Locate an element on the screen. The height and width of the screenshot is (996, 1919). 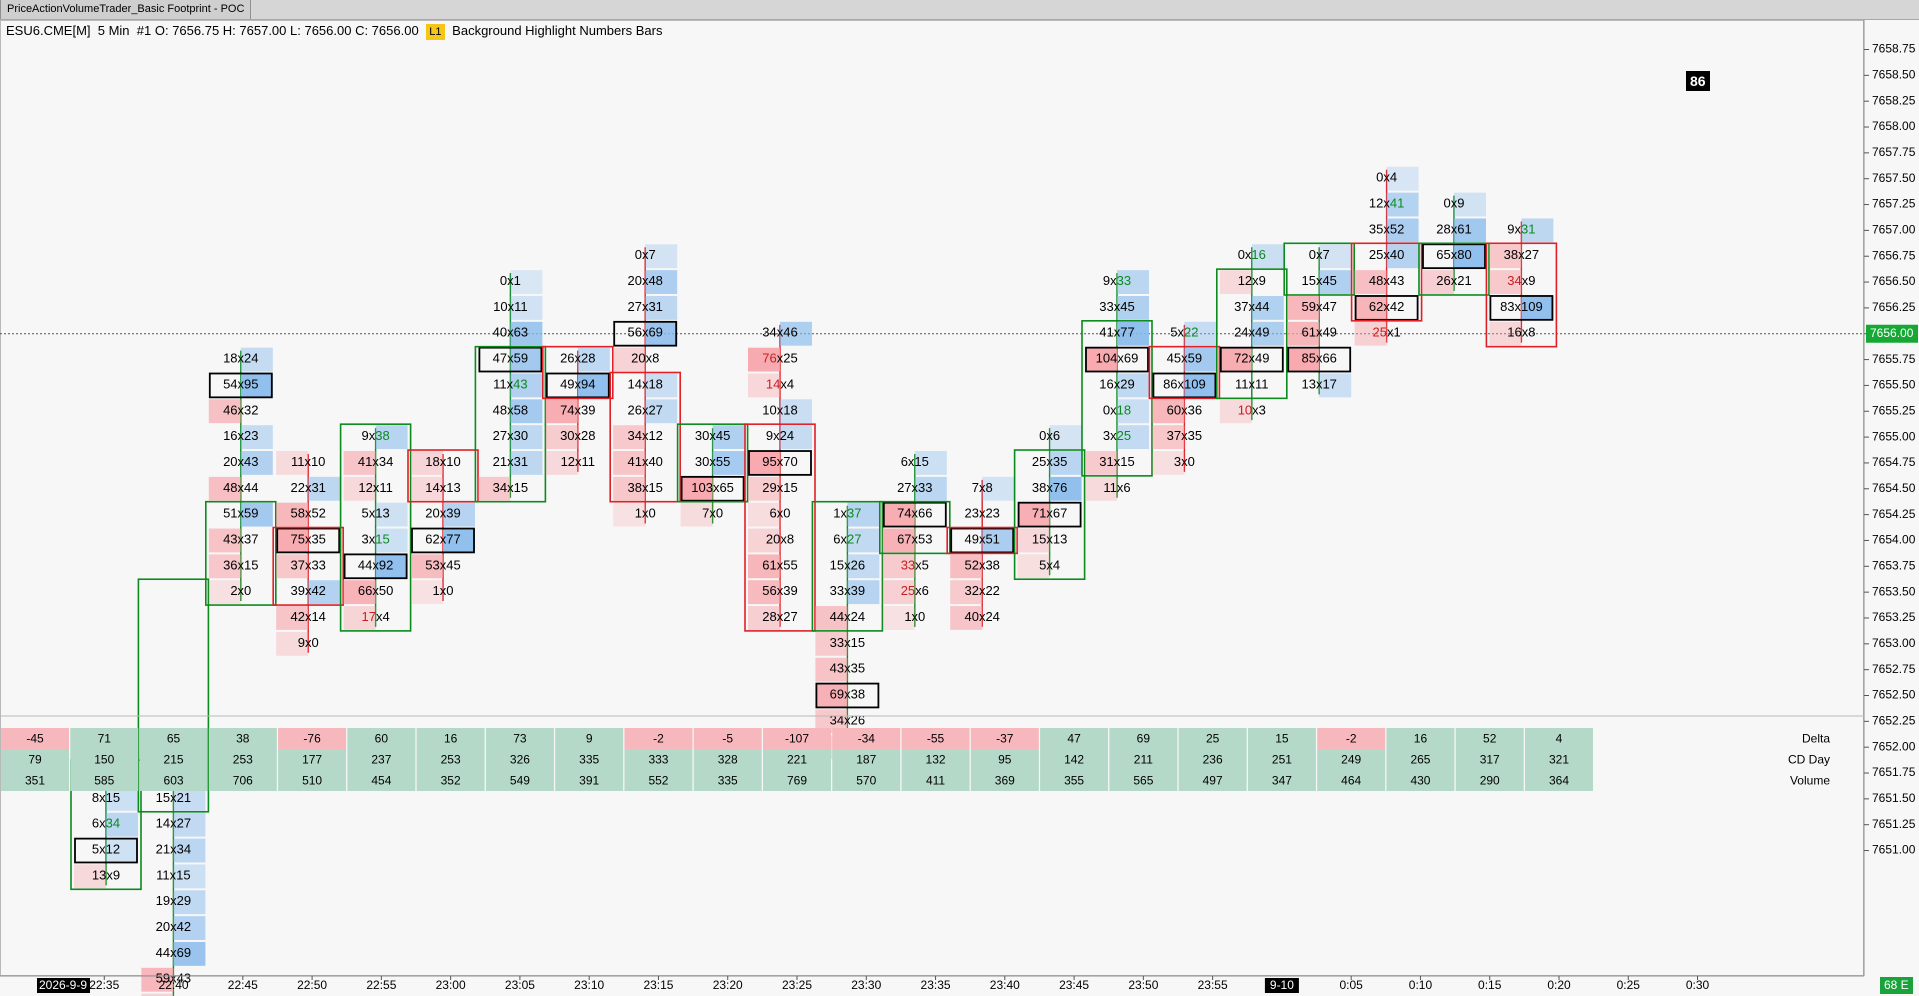
footprint-cell: 44x24 is located at coordinates (847, 616).